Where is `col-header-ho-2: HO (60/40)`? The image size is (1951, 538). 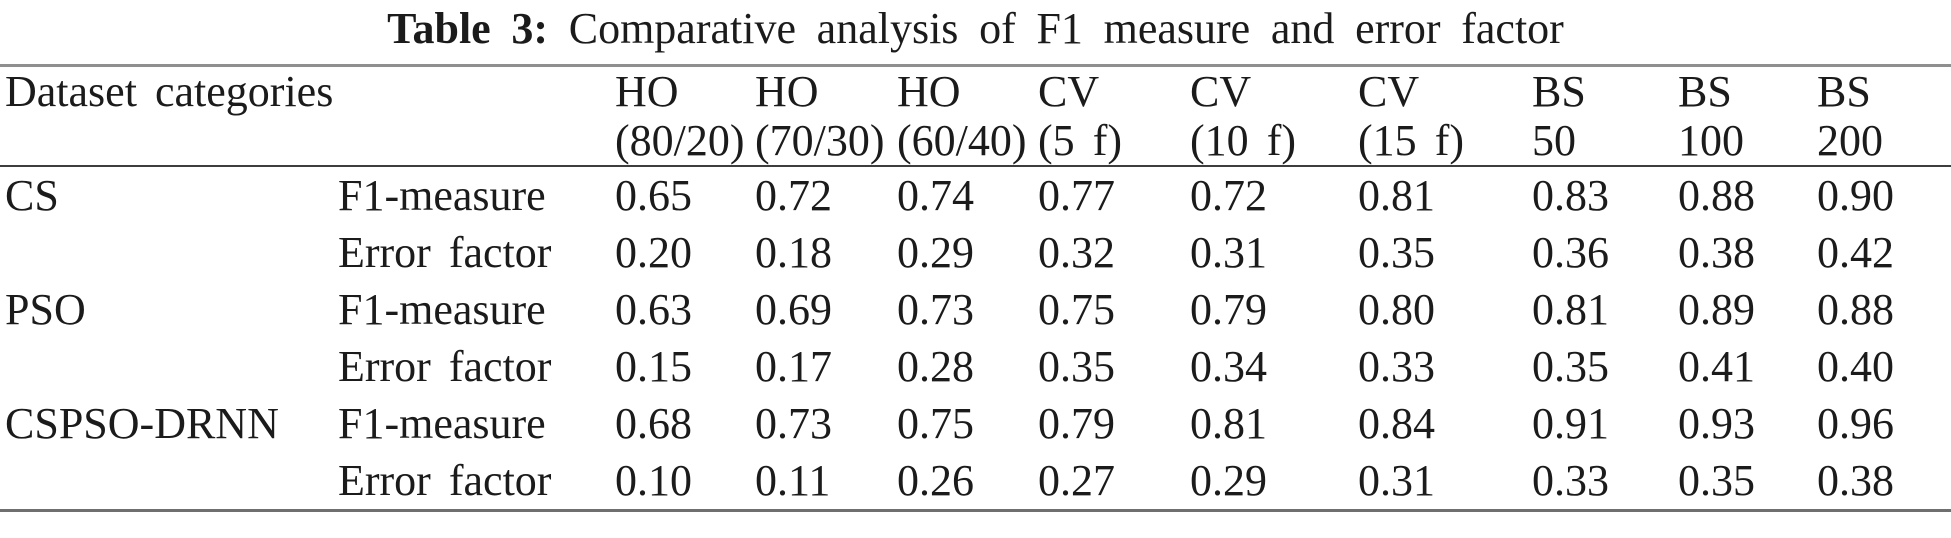 col-header-ho-2: HO (60/40) is located at coordinates (967, 116).